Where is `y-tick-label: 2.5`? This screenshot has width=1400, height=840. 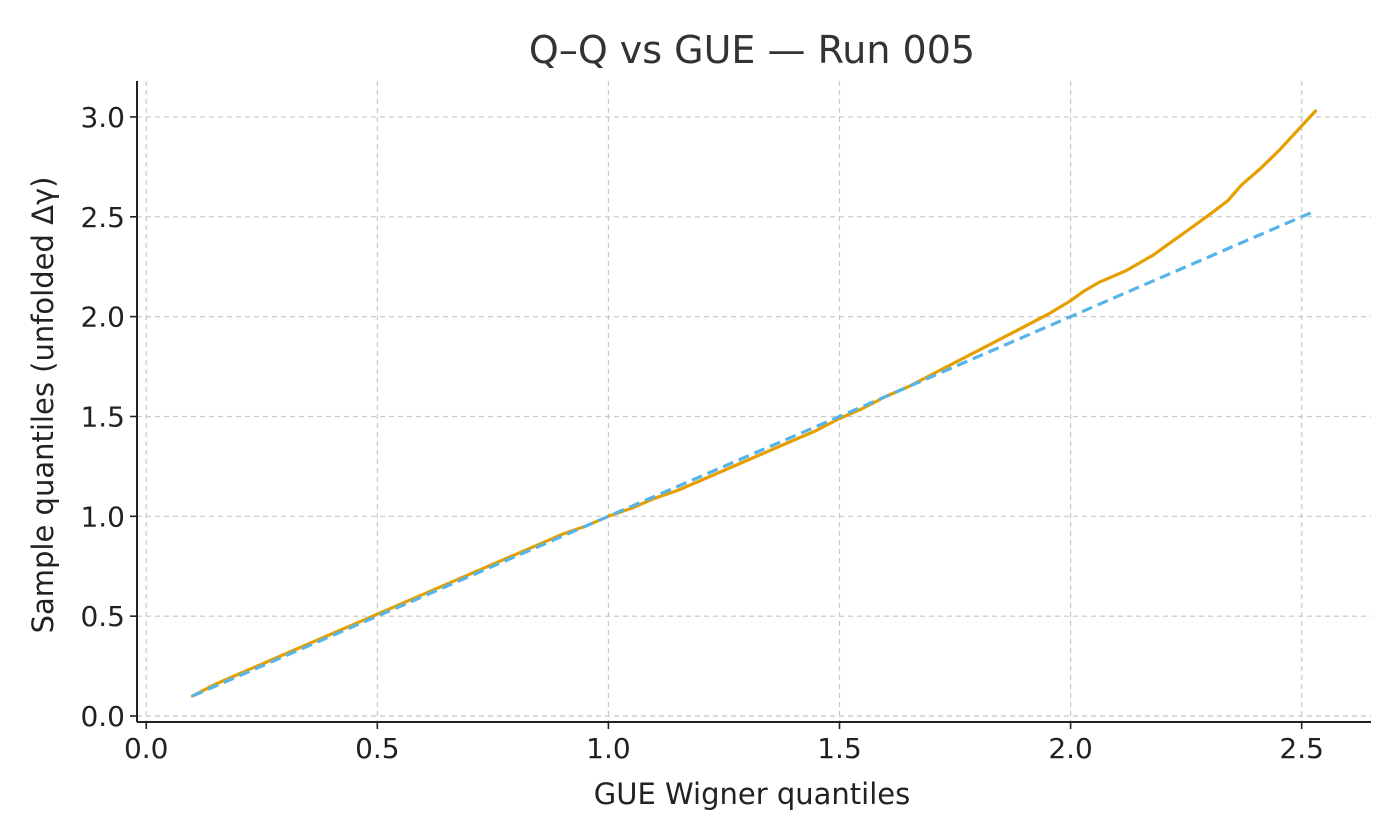 y-tick-label: 2.5 is located at coordinates (102, 217).